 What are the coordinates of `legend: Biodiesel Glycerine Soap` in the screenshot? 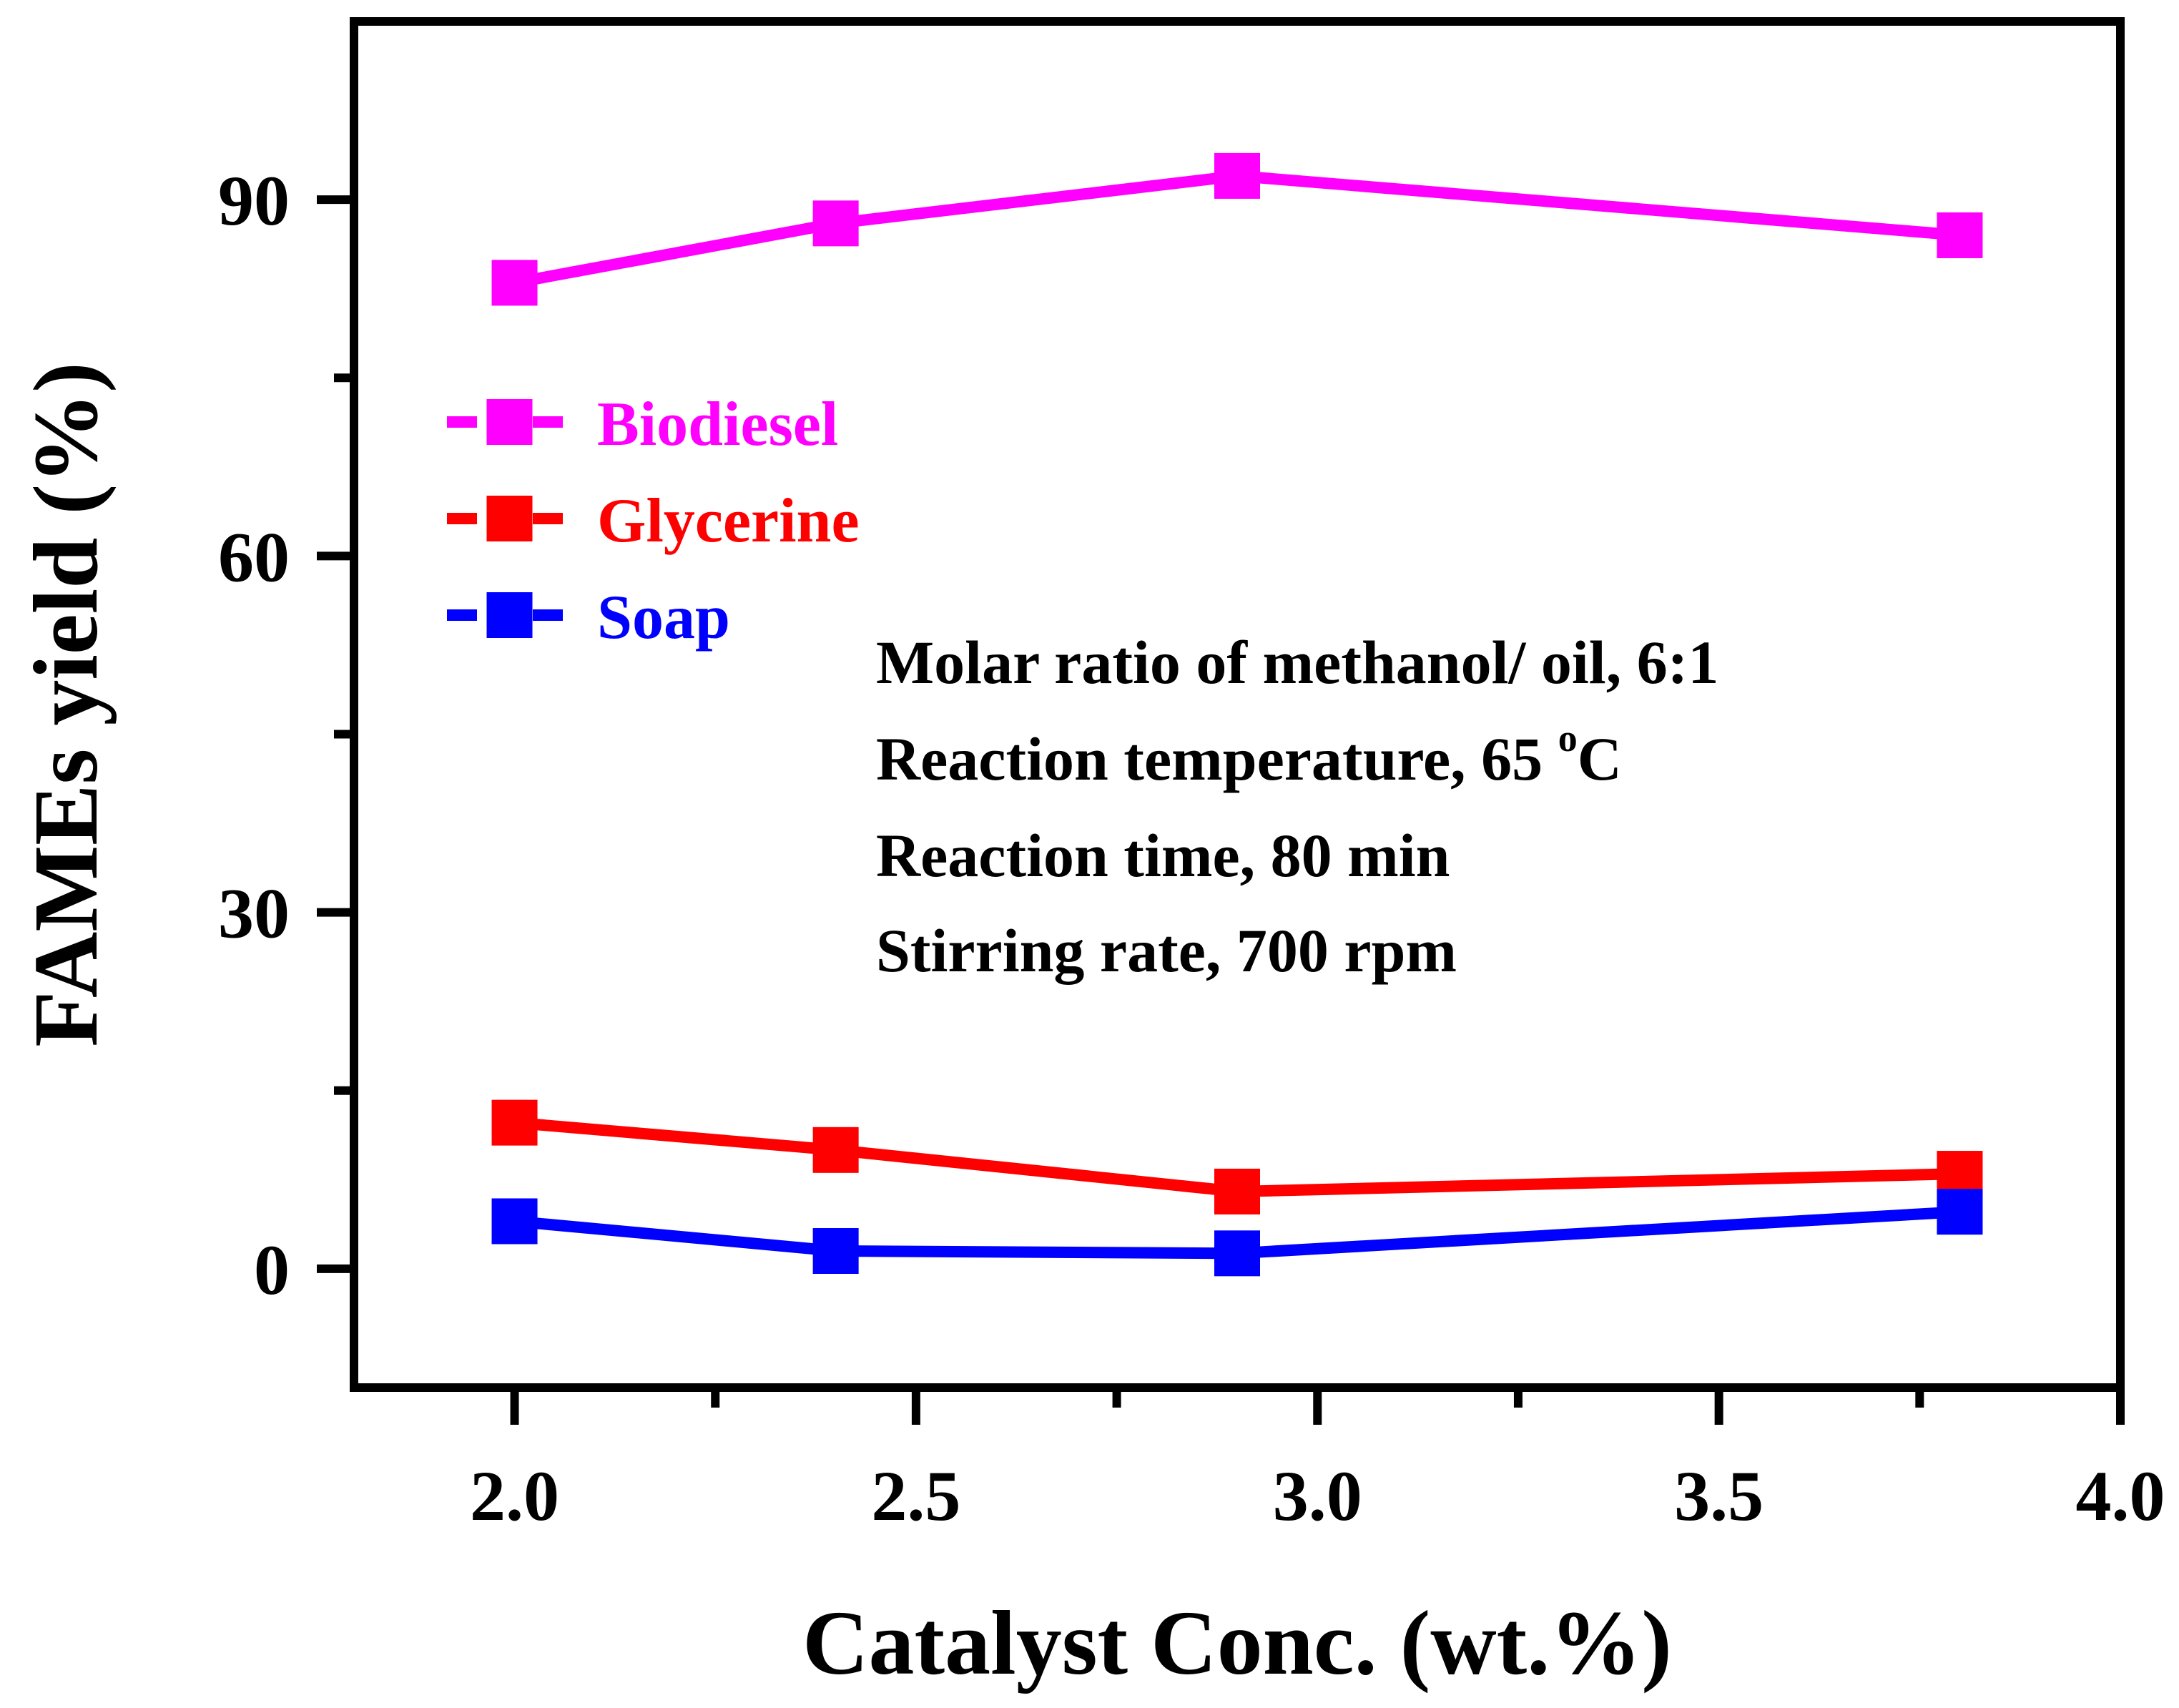 It's located at (654, 521).